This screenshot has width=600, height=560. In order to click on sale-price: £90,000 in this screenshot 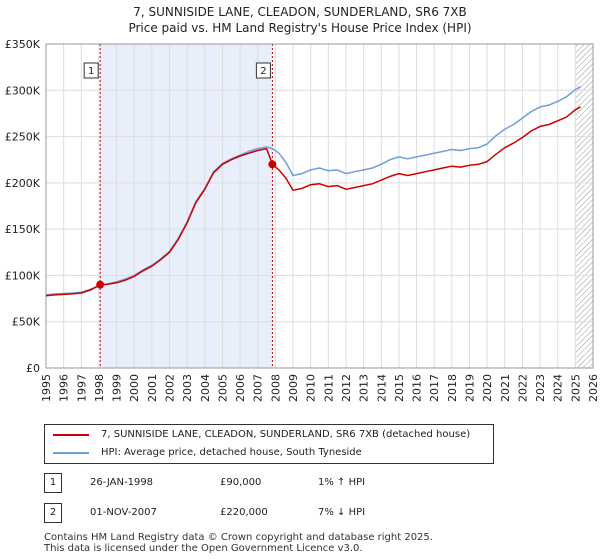, I will do `click(241, 482)`.